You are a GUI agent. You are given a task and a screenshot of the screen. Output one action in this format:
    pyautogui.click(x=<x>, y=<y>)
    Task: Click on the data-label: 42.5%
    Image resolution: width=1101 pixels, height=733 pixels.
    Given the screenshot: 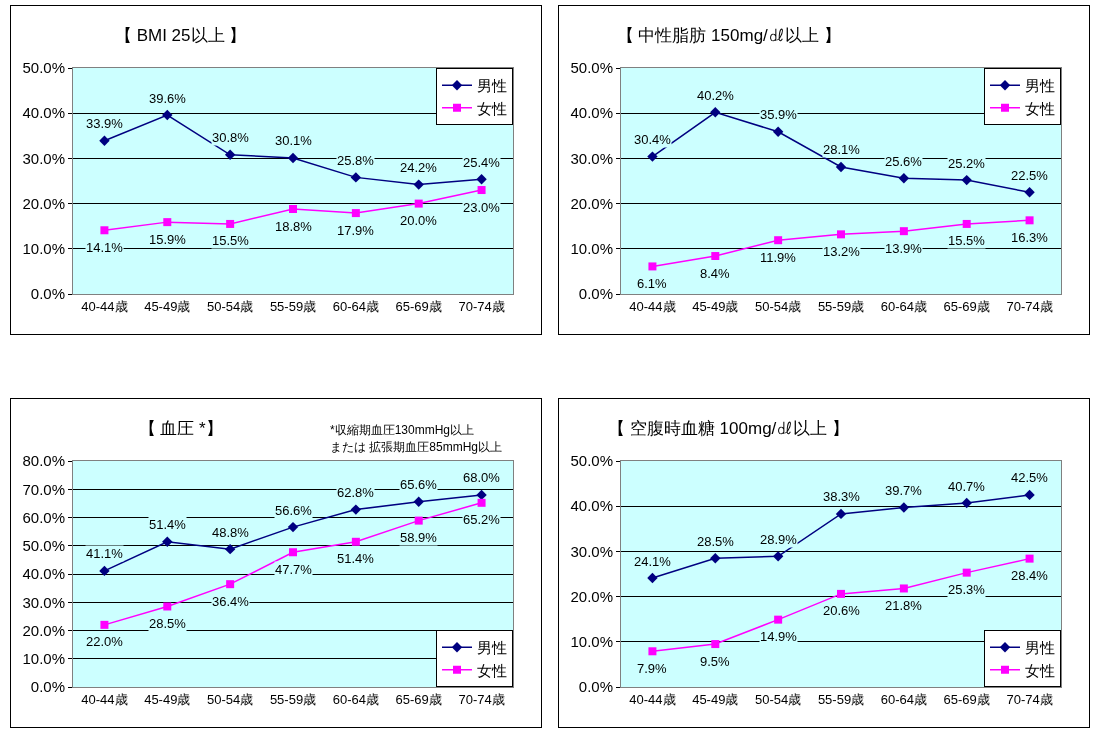 What is the action you would take?
    pyautogui.click(x=1030, y=477)
    